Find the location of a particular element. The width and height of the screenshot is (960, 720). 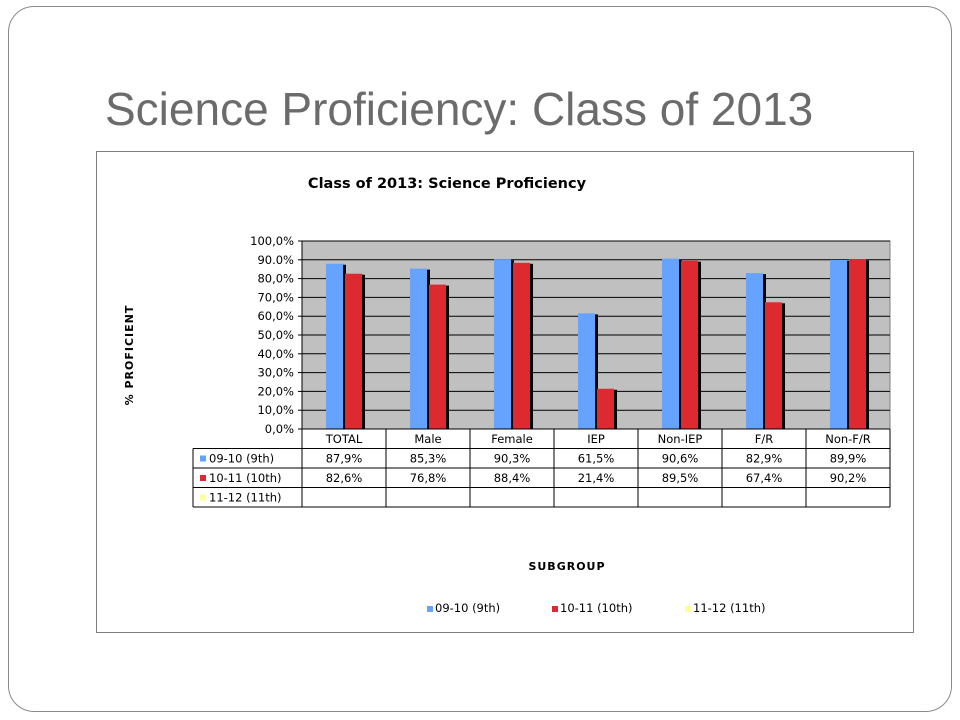

table-series-label: 11-12 (11th) is located at coordinates (245, 498).